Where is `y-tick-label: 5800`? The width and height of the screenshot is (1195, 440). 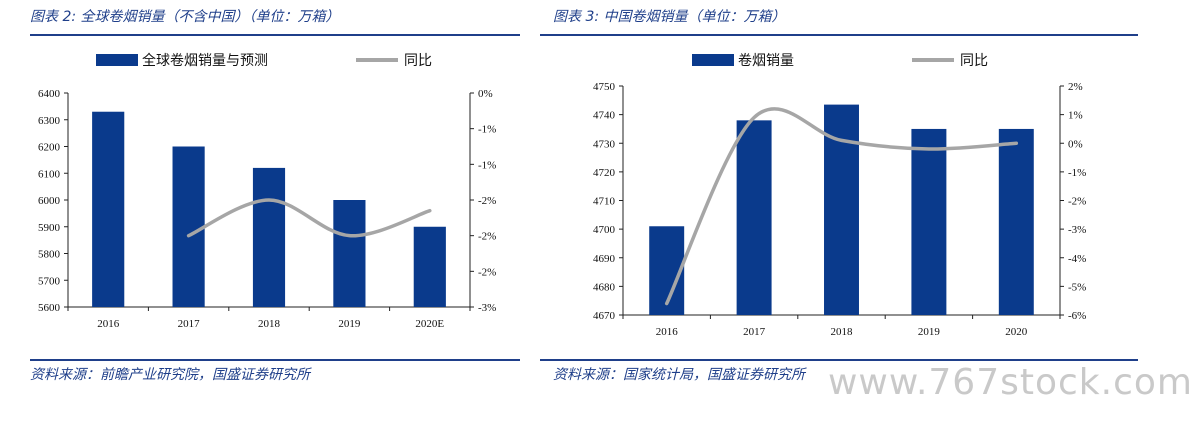
y-tick-label: 5800 is located at coordinates (49, 255).